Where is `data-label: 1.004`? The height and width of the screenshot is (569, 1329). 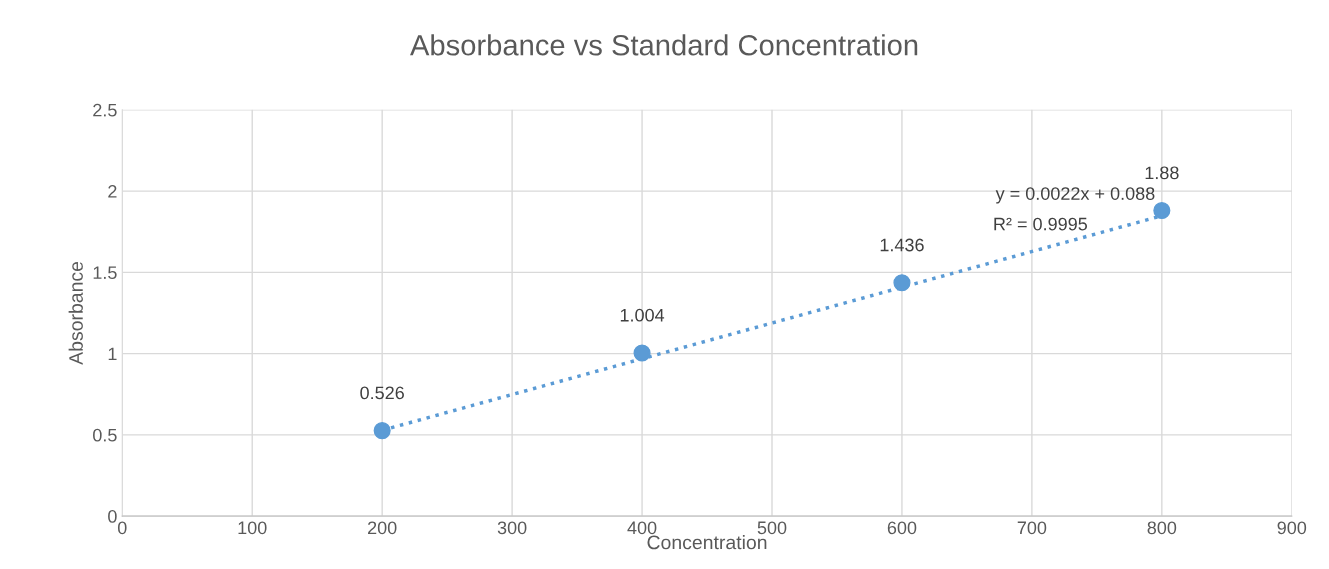 data-label: 1.004 is located at coordinates (642, 315).